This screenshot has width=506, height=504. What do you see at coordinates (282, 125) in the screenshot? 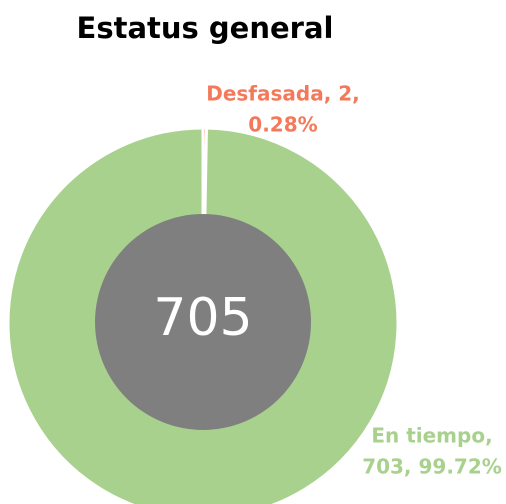
I see `data-label: 0.28%` at bounding box center [282, 125].